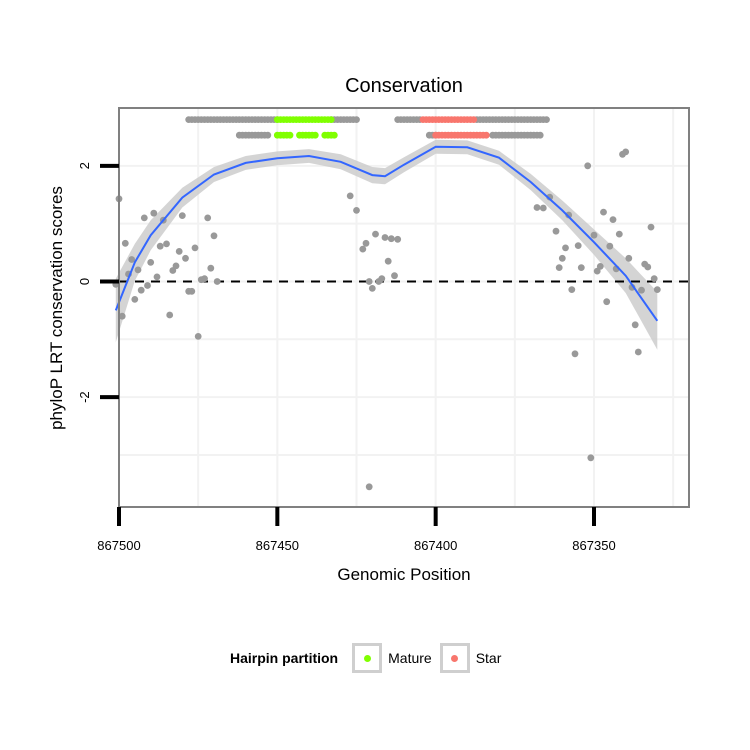 The height and width of the screenshot is (750, 750). I want to click on legend: Hairpin partition Mature Star, so click(369, 658).